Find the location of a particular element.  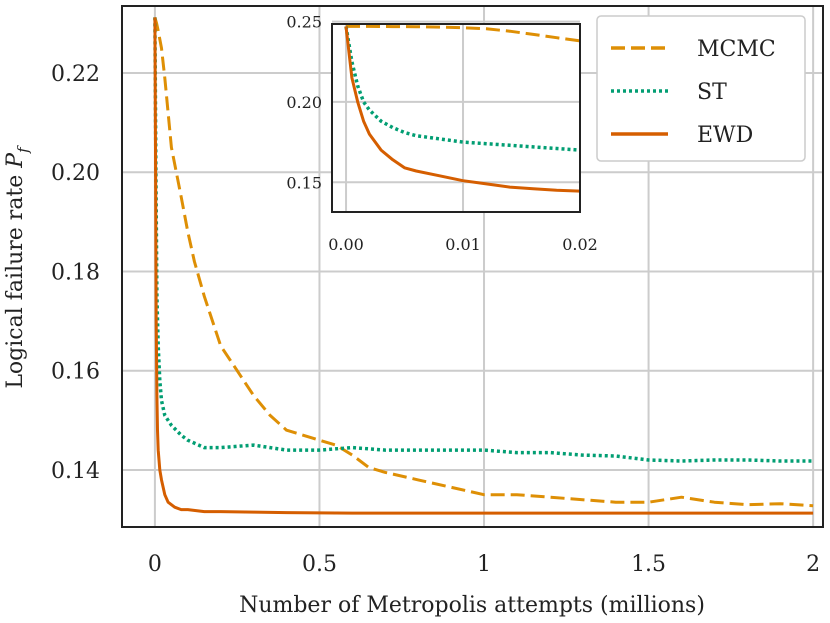

legend: MCMC ST EWD is located at coordinates (701, 88).